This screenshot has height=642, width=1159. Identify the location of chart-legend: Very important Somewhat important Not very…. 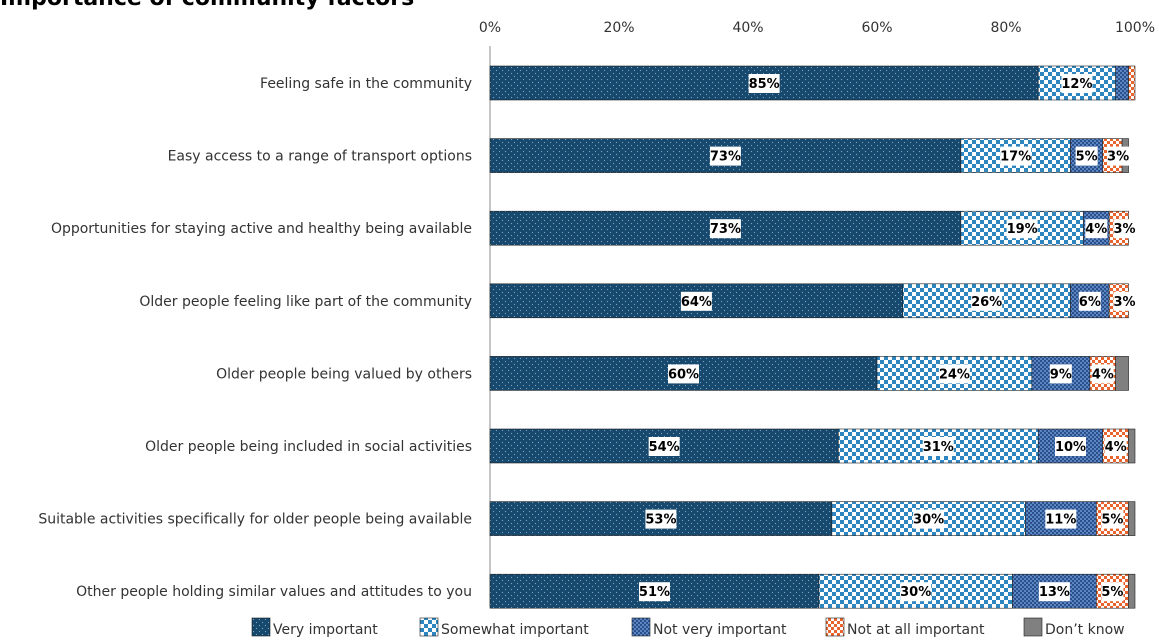
(688, 627).